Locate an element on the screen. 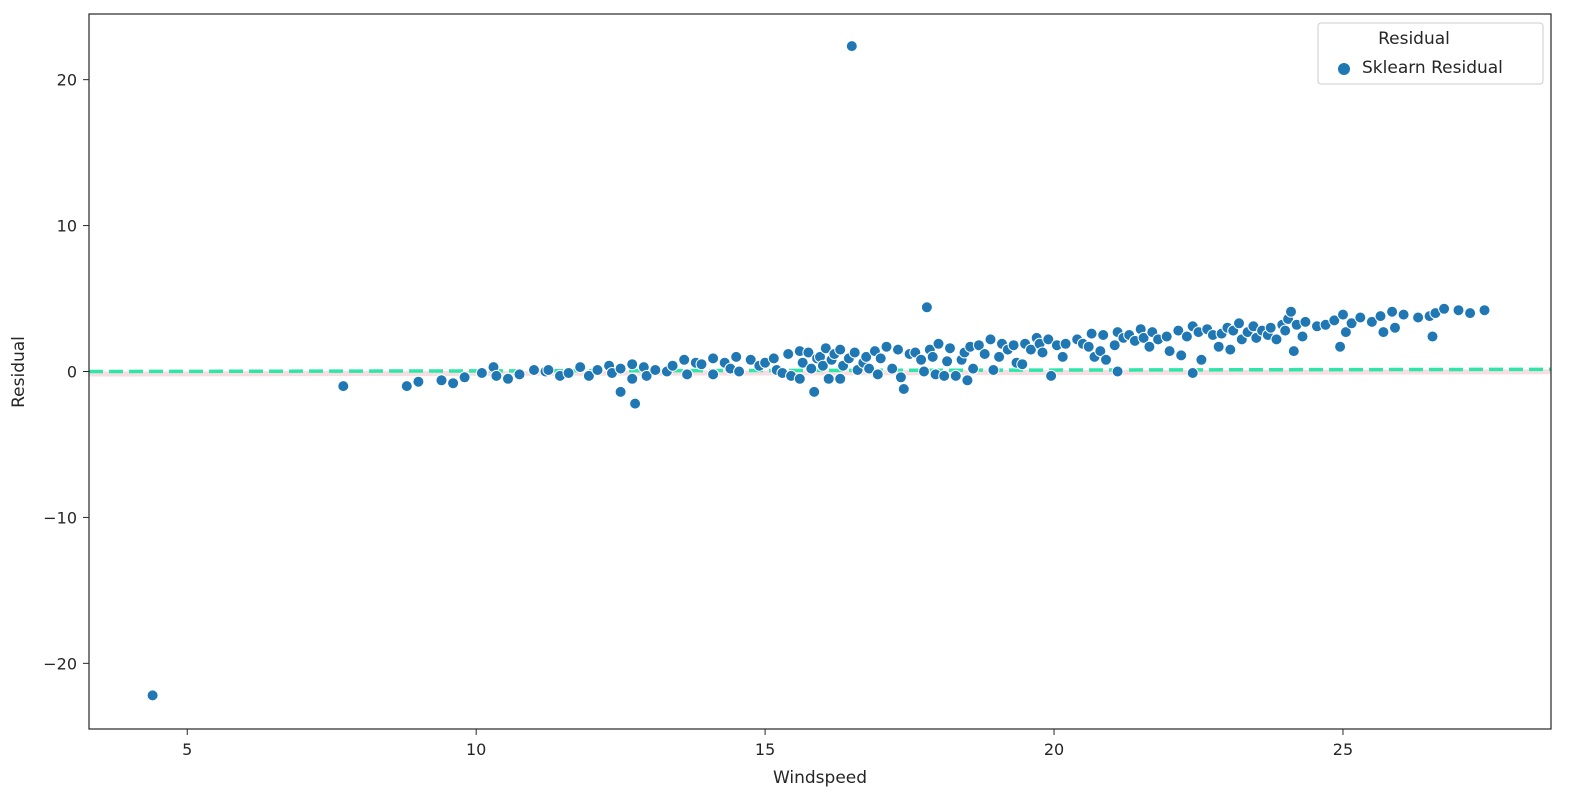 The image size is (1596, 807). y-tick-label: 0 is located at coordinates (72, 372).